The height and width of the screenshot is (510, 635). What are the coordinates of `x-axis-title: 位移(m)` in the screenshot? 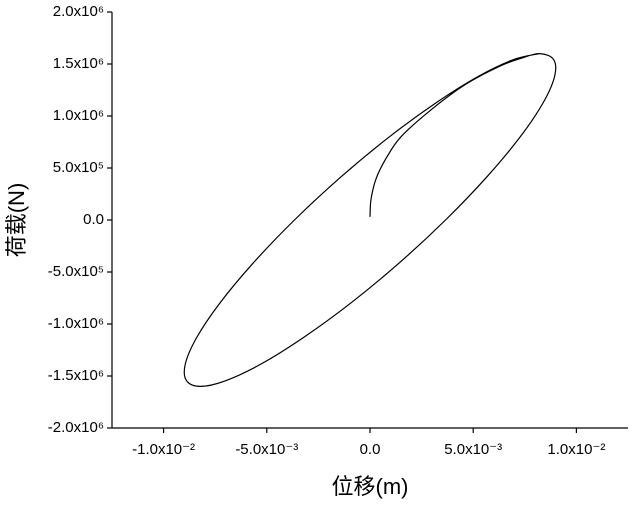 It's located at (370, 486).